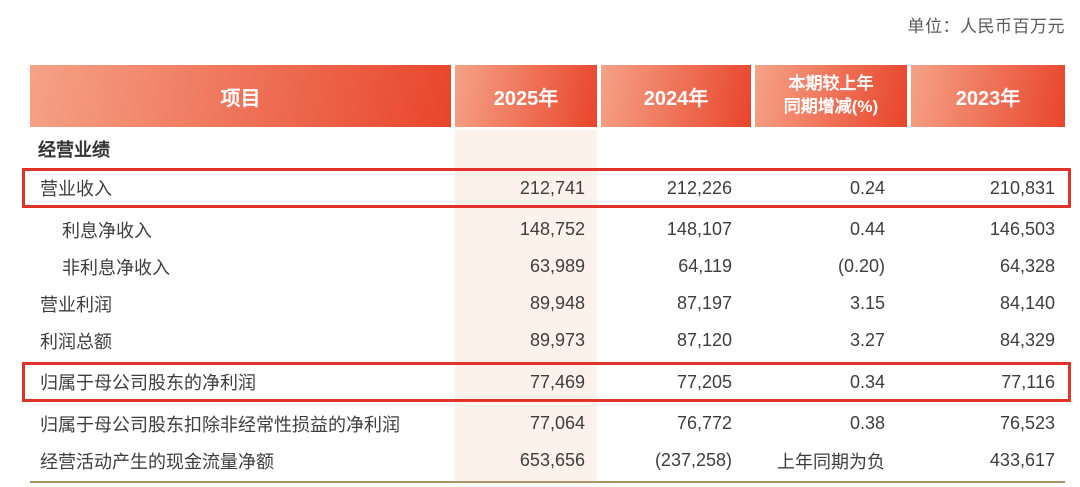  Describe the element at coordinates (705, 266) in the screenshot. I see `cell-value: 64,119` at that location.